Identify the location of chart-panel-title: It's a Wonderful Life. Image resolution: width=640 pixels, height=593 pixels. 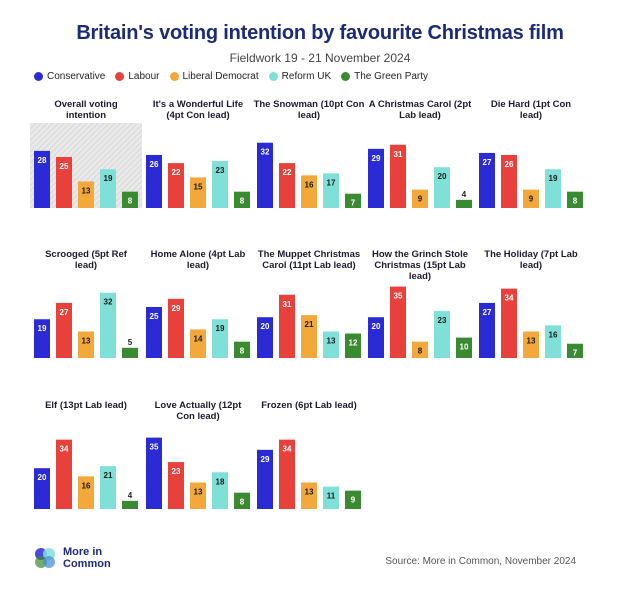
(198, 104).